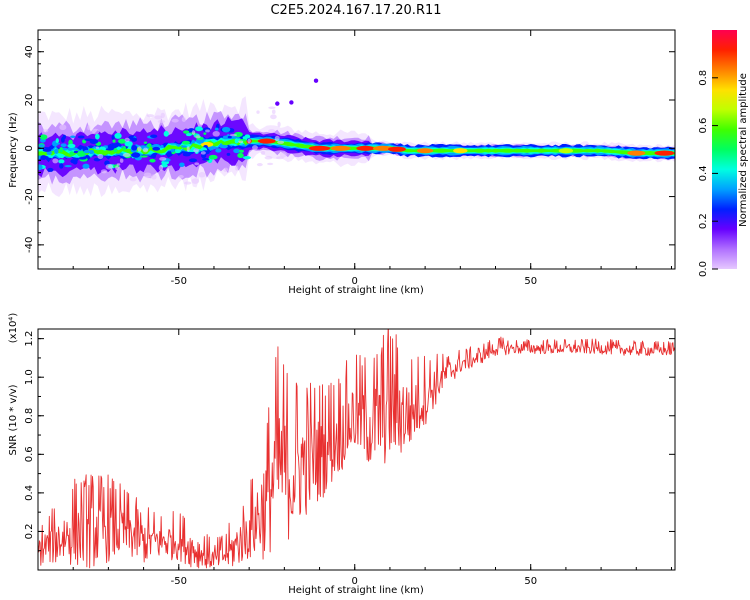 This screenshot has width=750, height=600. Describe the element at coordinates (29, 416) in the screenshot. I see `snr-ytick-label: 0.8` at that location.